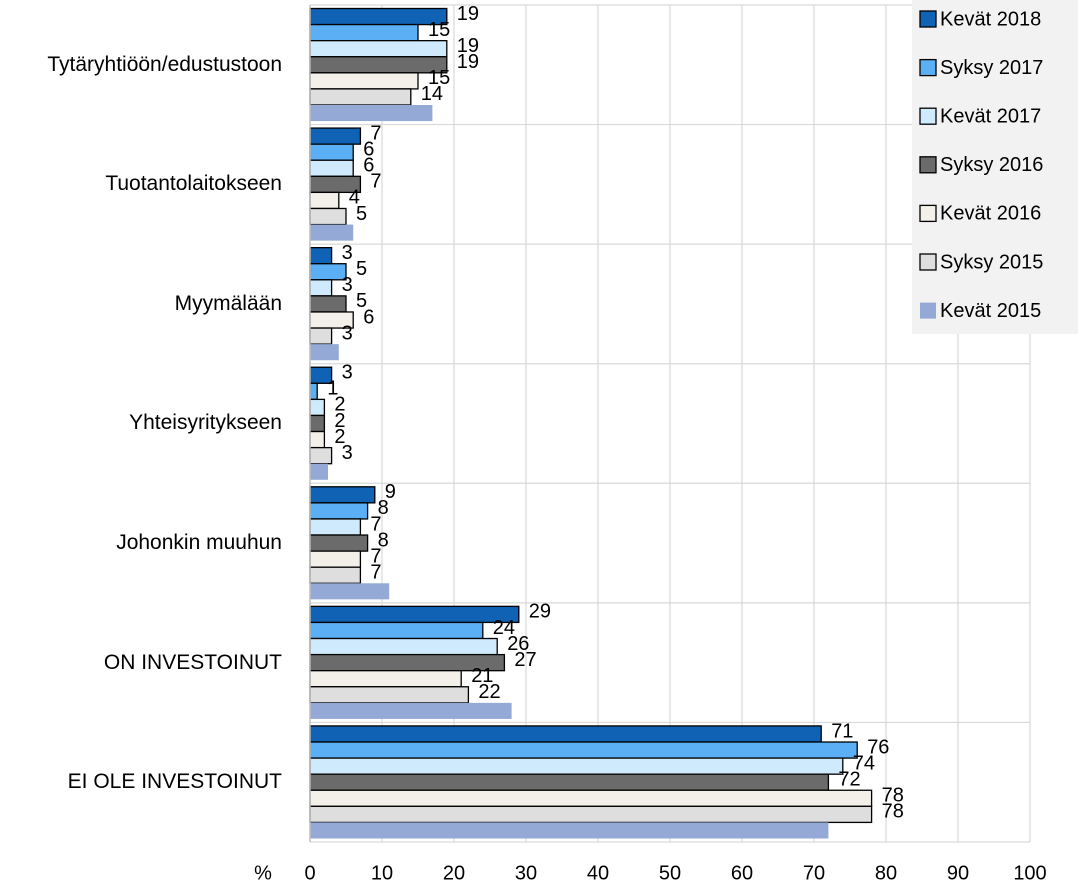 The width and height of the screenshot is (1078, 887). Describe the element at coordinates (670, 873) in the screenshot. I see `x-tick-label: 50` at that location.